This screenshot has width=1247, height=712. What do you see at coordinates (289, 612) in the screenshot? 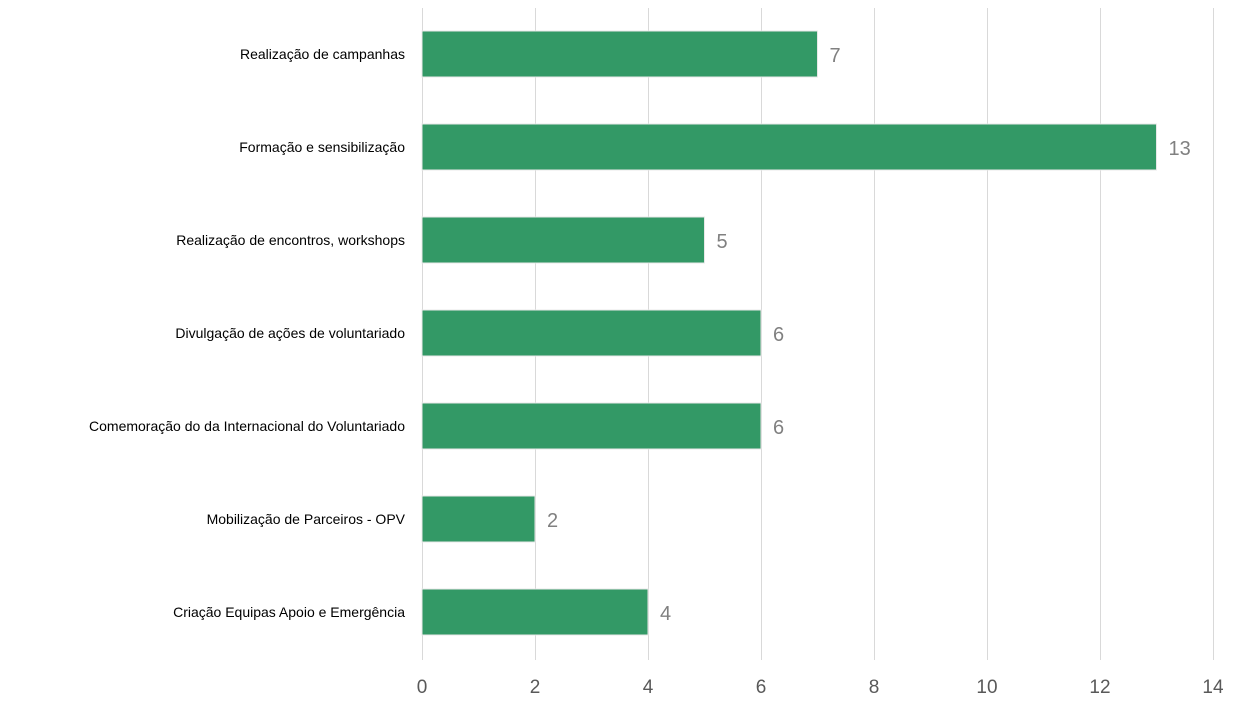
I see `category-label: Criação Equipas Apoio e Emergência` at bounding box center [289, 612].